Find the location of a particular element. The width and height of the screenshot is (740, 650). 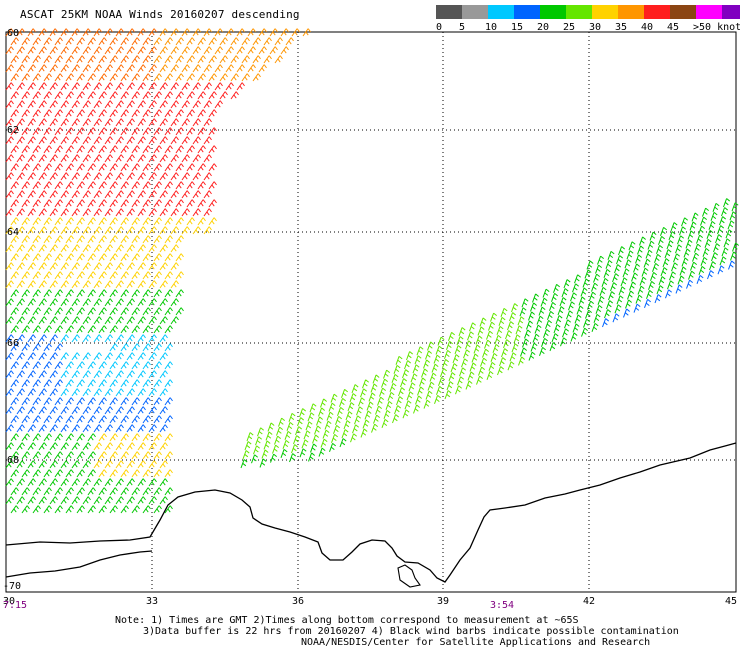

legend-label: 40 is located at coordinates (647, 27).